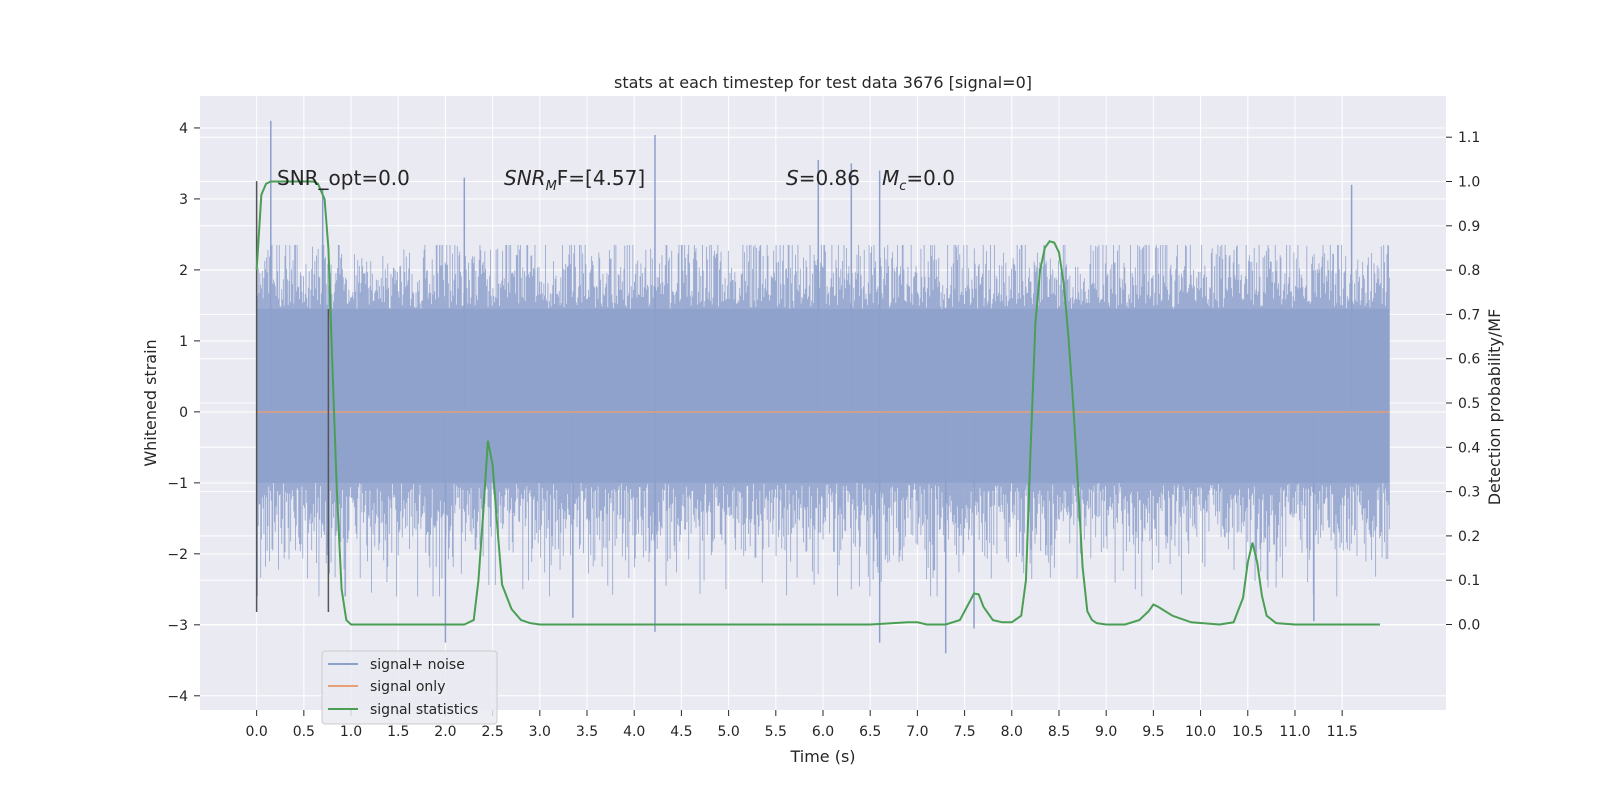  Describe the element at coordinates (150, 402) in the screenshot. I see `y-axis-label: Whitened strain` at that location.